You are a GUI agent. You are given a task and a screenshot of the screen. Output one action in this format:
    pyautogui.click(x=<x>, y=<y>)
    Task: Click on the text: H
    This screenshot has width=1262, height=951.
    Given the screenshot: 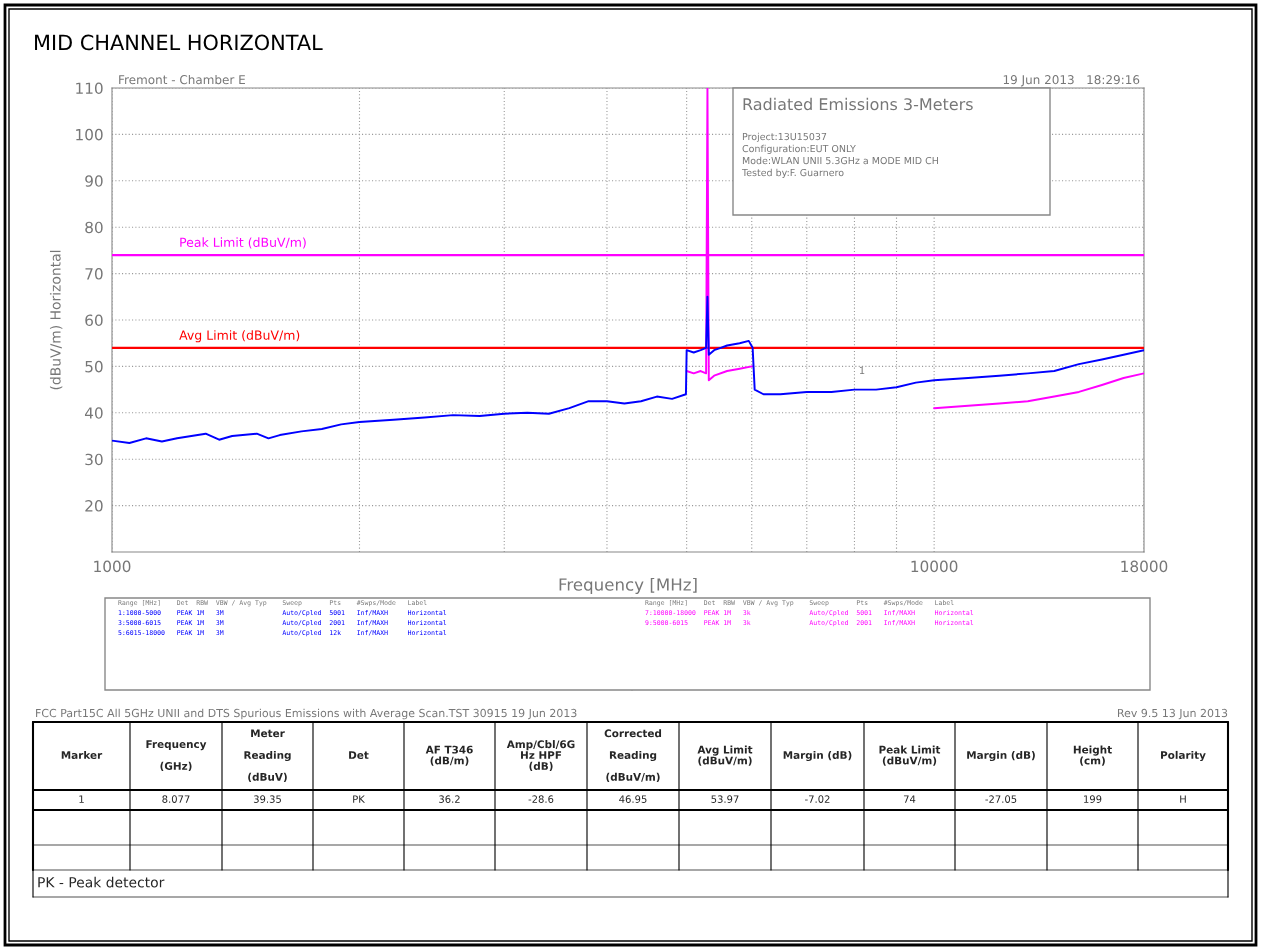 What is the action you would take?
    pyautogui.click(x=1183, y=799)
    